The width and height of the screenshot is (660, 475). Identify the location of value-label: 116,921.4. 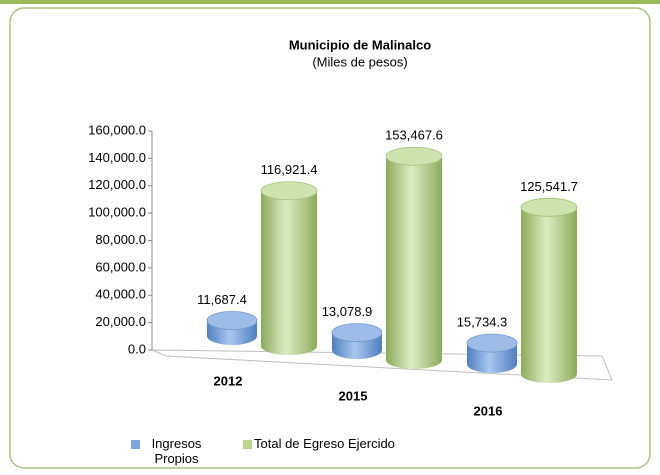
(289, 169).